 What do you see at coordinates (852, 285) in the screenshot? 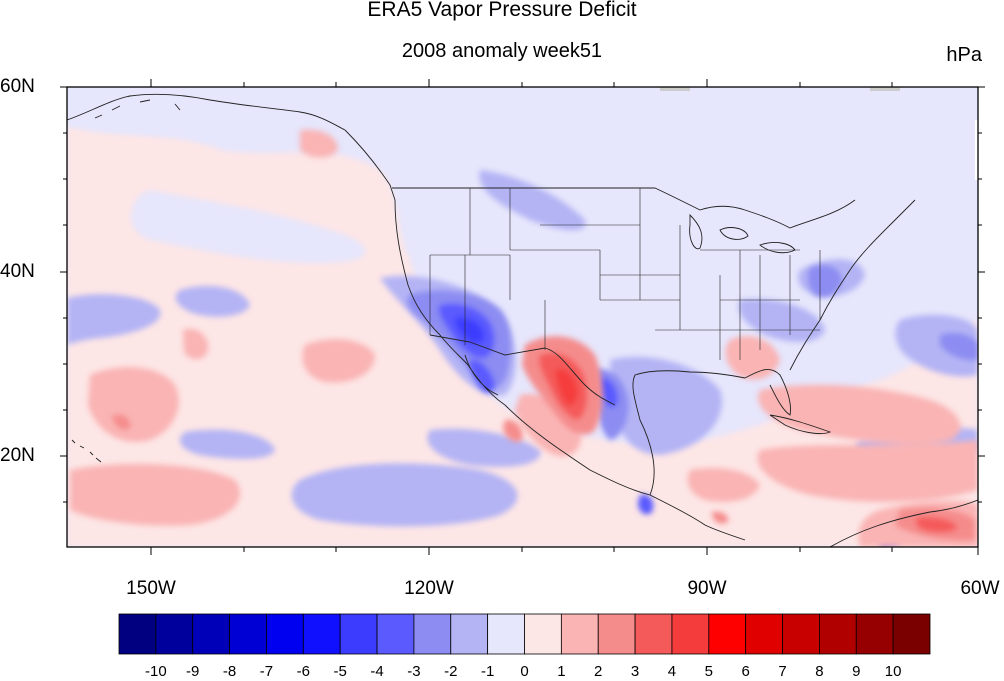
I see `east-coast` at bounding box center [852, 285].